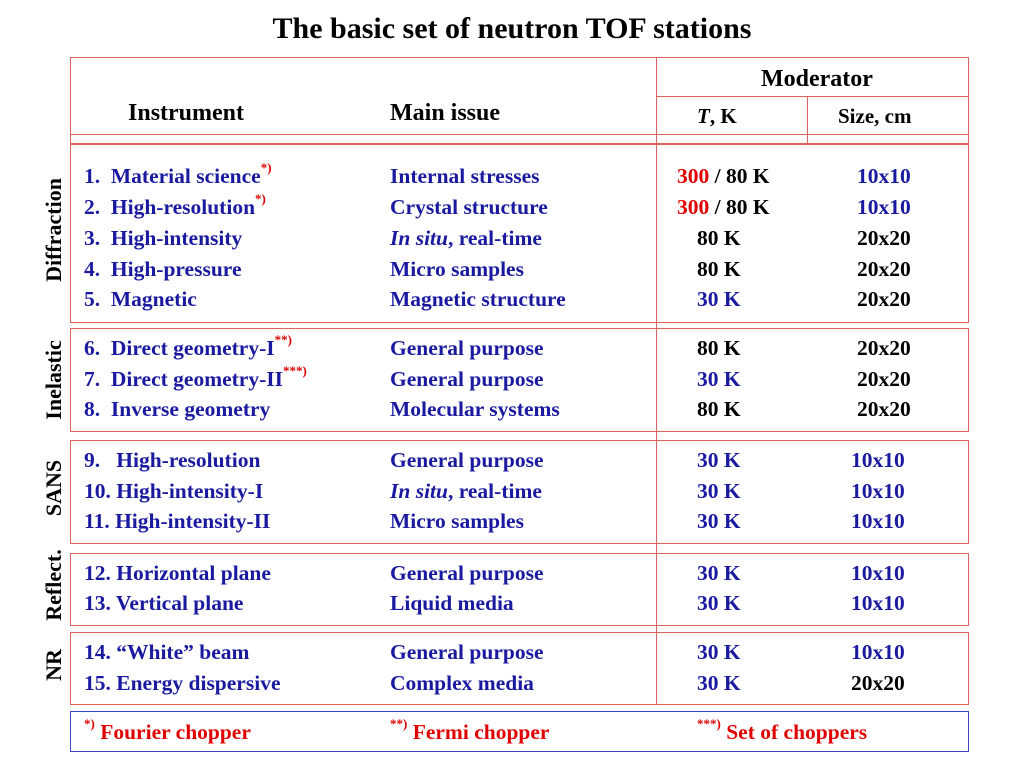 This screenshot has width=1024, height=768. What do you see at coordinates (172, 460) in the screenshot?
I see `instrument-cell: 9. High-resolution` at bounding box center [172, 460].